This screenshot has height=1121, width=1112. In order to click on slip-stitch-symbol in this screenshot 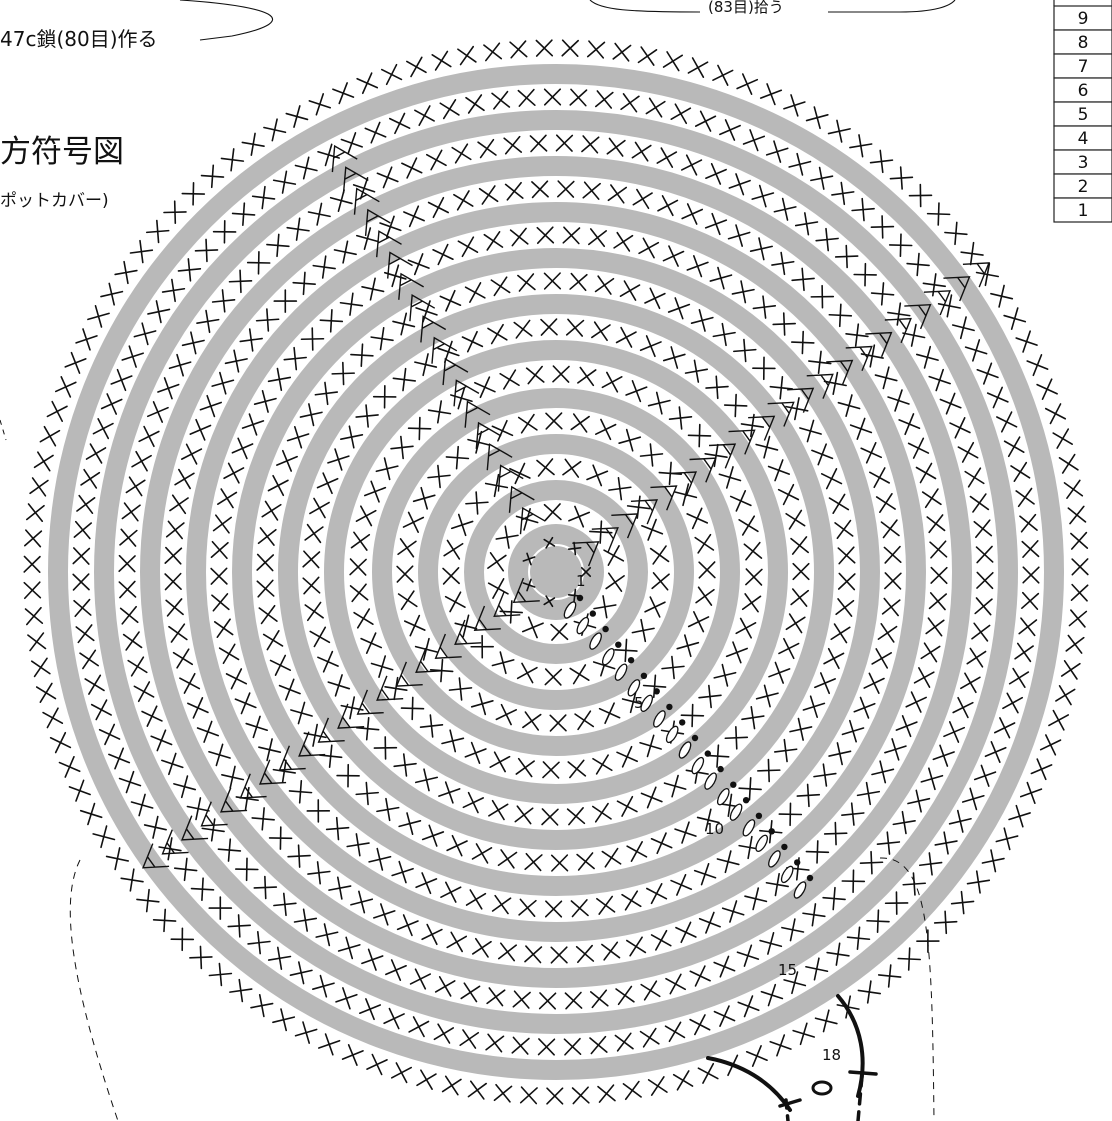, I will do `click(618, 644)`.